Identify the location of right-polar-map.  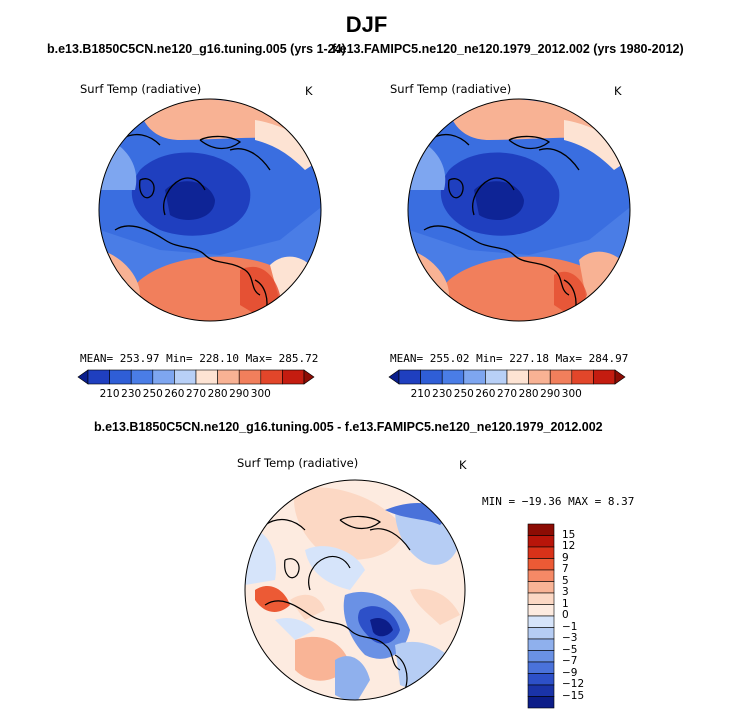
(519, 210).